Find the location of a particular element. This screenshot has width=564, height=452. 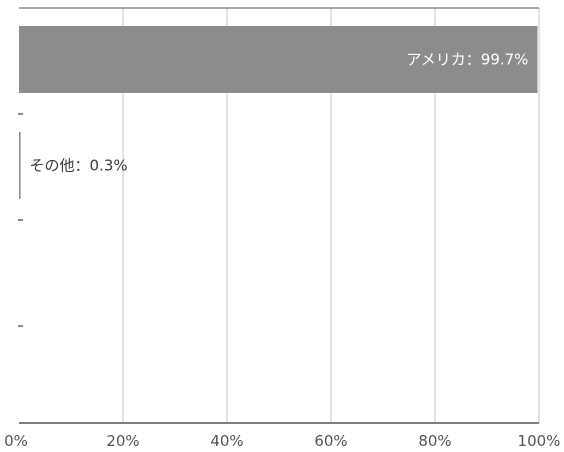

x-axis: 0% 20% 40% 60% 80% 100% is located at coordinates (282, 441).